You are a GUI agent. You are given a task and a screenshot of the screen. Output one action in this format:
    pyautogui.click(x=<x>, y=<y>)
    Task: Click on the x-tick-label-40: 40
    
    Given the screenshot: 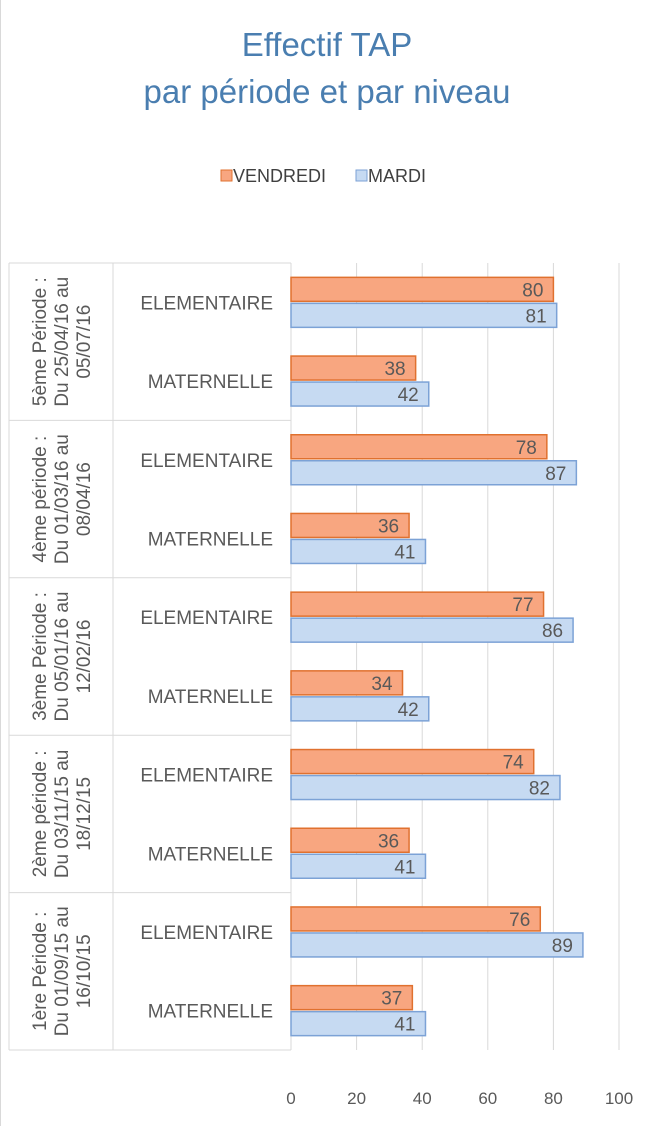 What is the action you would take?
    pyautogui.click(x=422, y=1098)
    